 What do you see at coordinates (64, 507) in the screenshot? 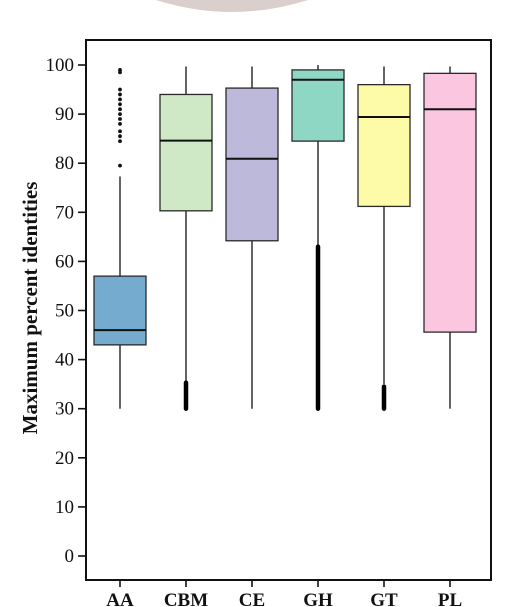
I see `y-tick-label: 10` at bounding box center [64, 507].